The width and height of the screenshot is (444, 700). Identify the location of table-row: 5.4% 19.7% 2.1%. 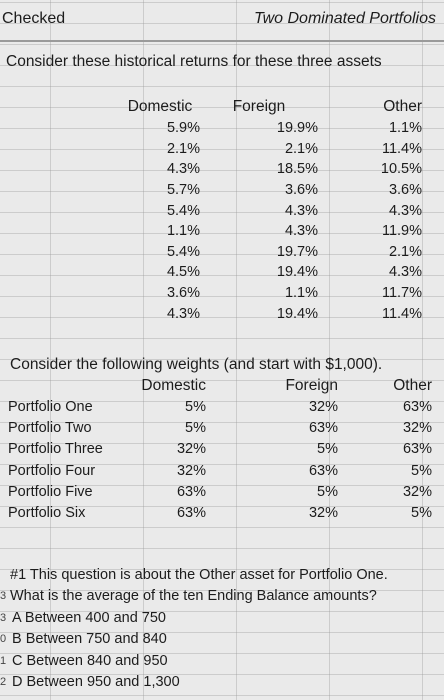
(271, 252).